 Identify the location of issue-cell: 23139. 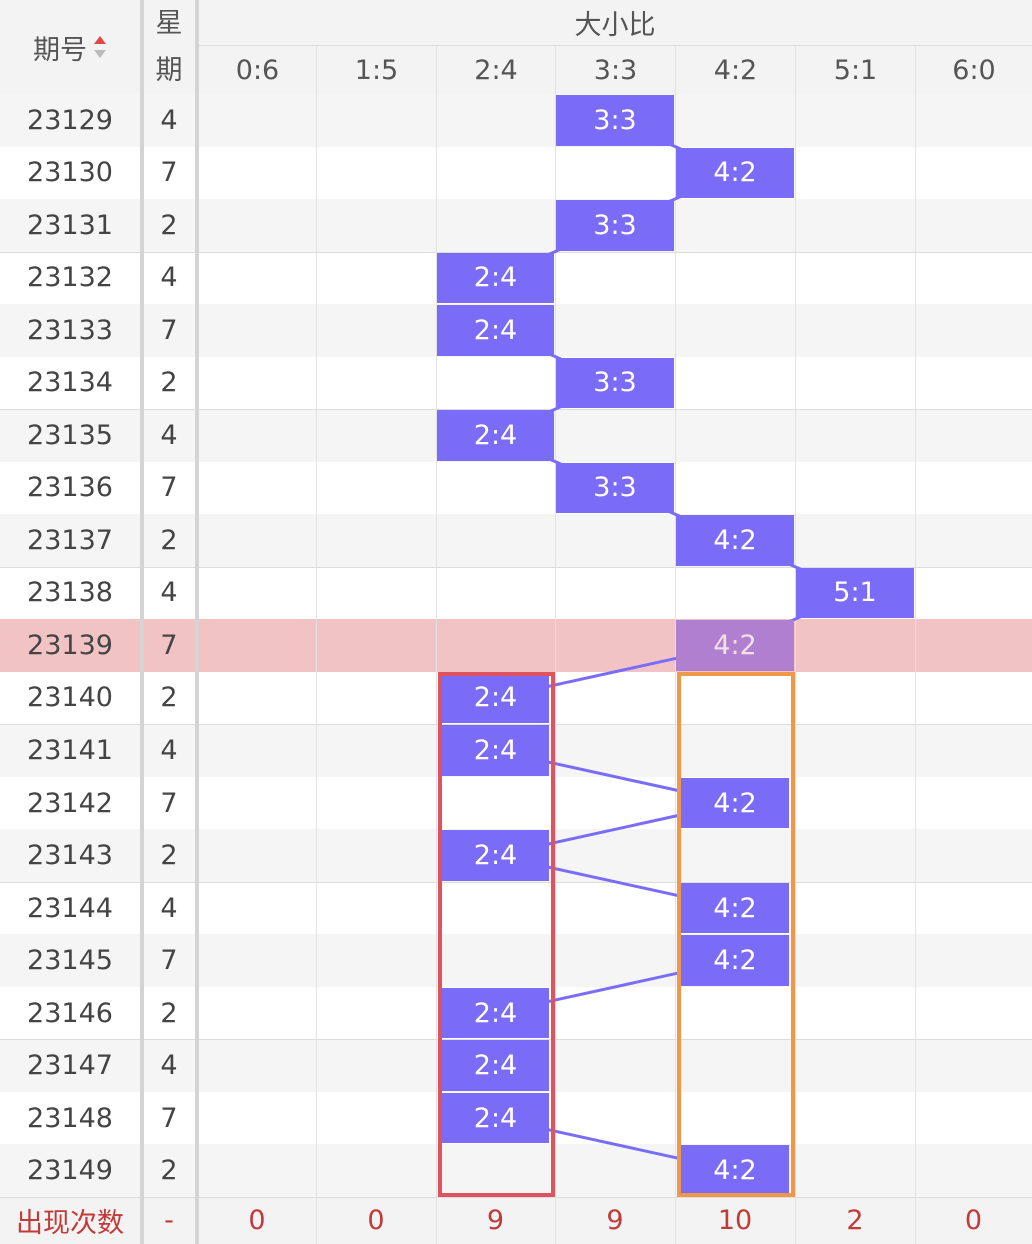
(70, 645).